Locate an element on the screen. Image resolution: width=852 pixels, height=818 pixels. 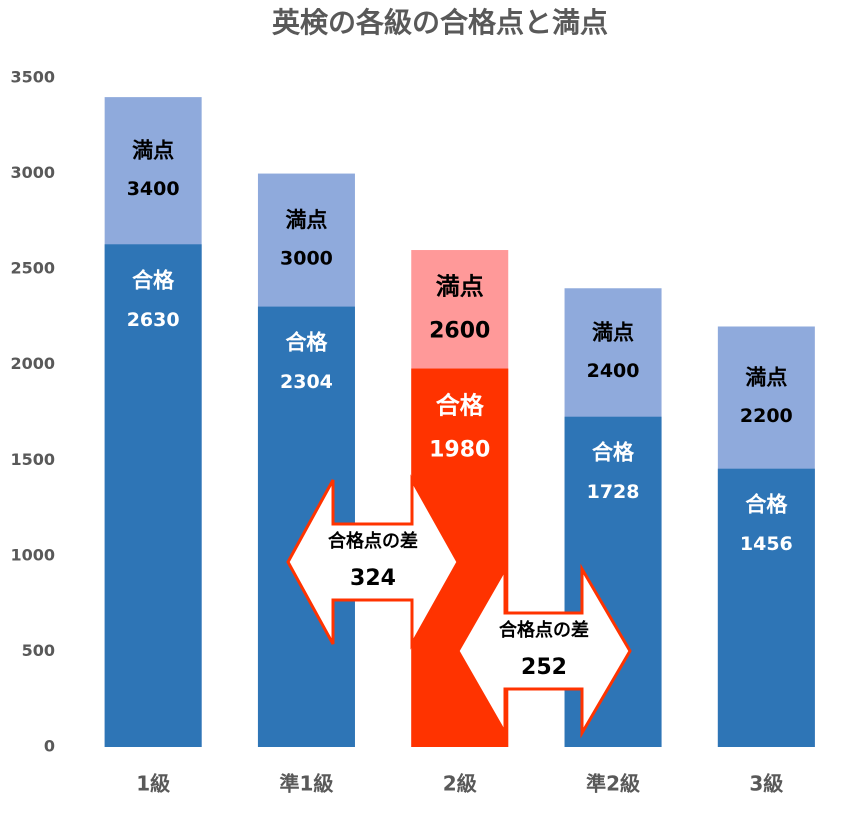
pass-label-value: 1456 is located at coordinates (766, 544).